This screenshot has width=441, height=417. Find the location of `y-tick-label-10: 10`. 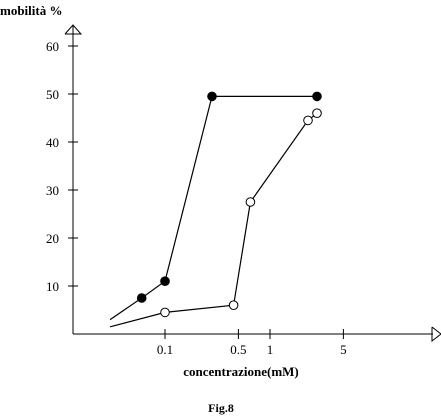

y-tick-label-10: 10 is located at coordinates (52, 286).